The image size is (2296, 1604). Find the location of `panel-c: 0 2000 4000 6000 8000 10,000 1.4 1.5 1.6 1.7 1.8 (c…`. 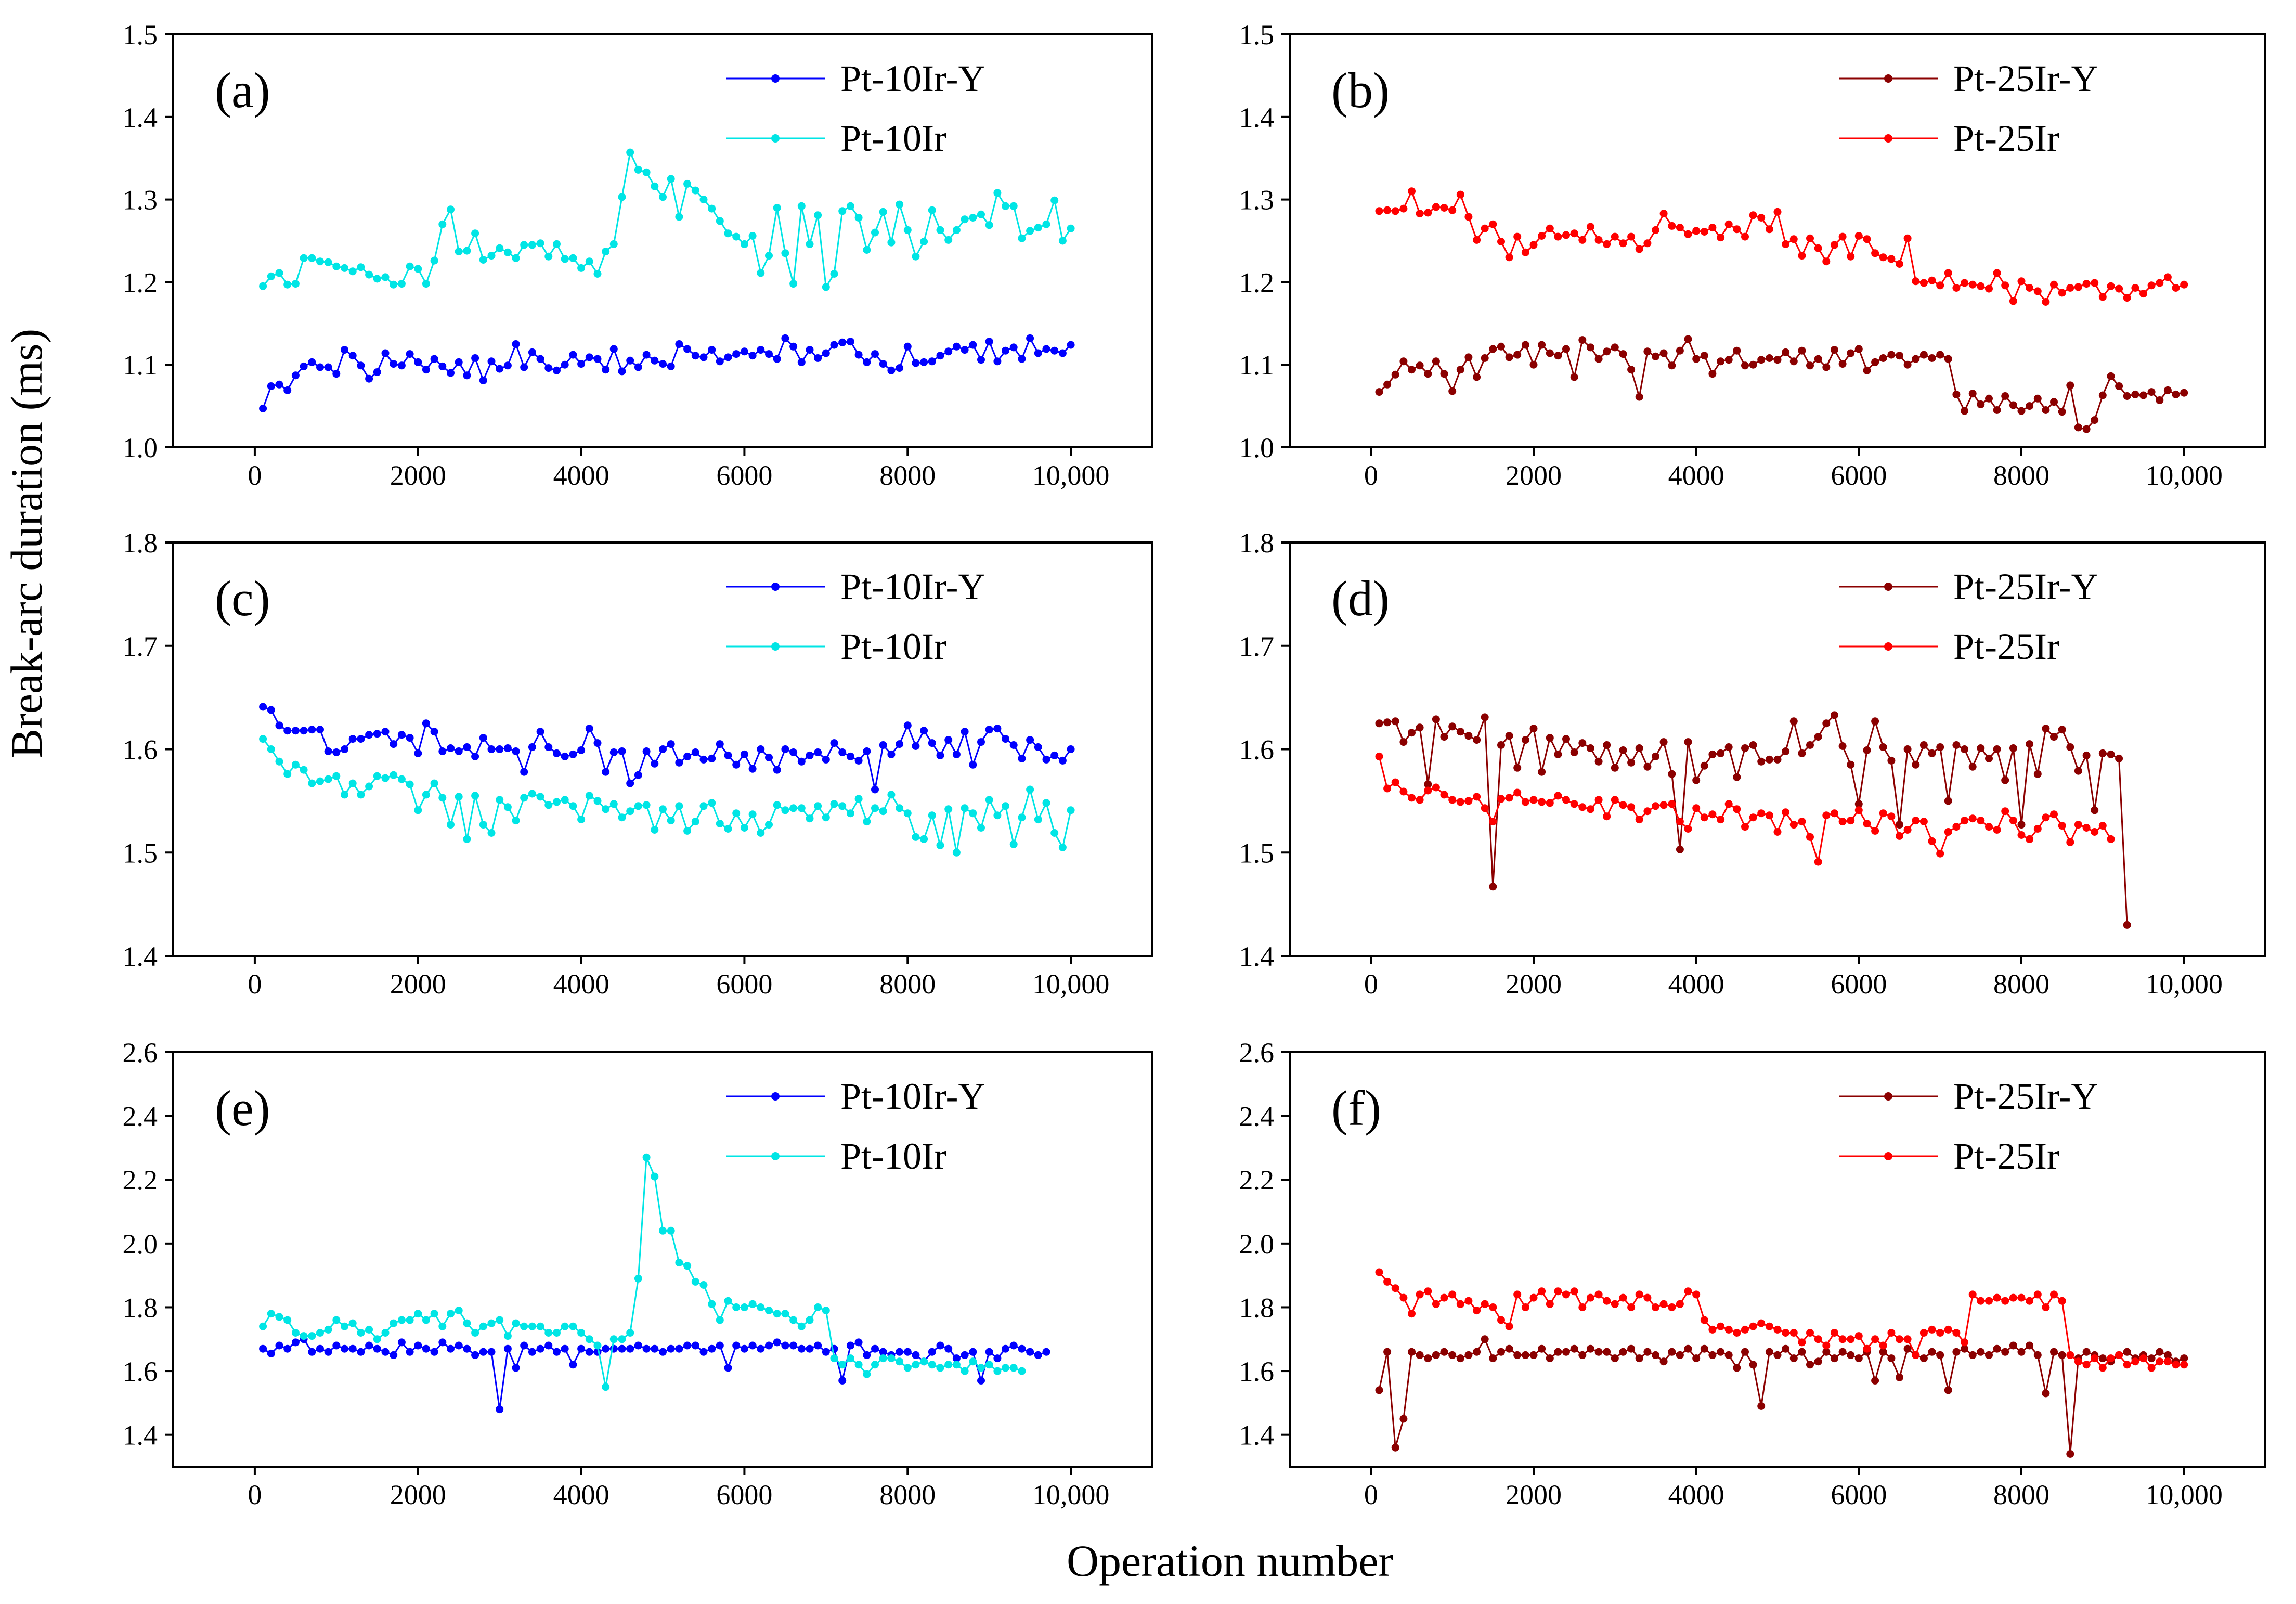

panel-c: 0 2000 4000 6000 8000 10,000 1.4 1.5 1.6 1.7 1.8 (c… is located at coordinates (638, 764).